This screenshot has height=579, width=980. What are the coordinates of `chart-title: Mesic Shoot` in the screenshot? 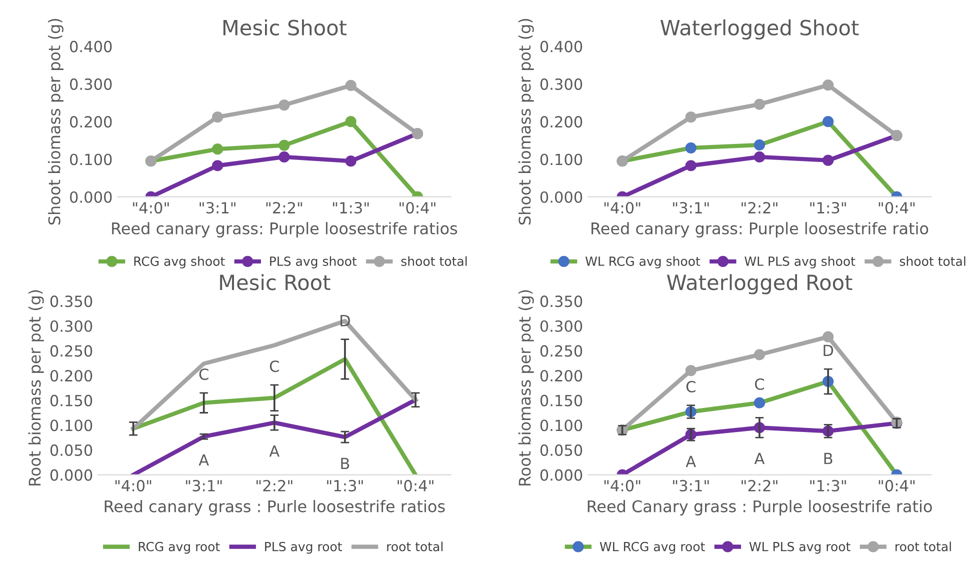 It's located at (284, 27).